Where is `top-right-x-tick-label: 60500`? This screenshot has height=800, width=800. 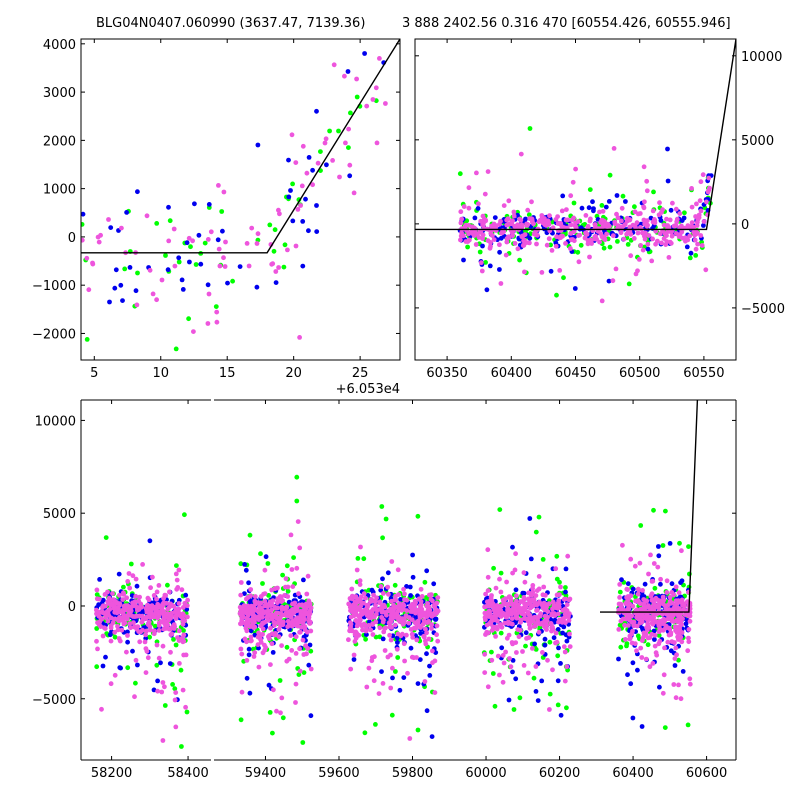
top-right-x-tick-label: 60500 is located at coordinates (639, 373).